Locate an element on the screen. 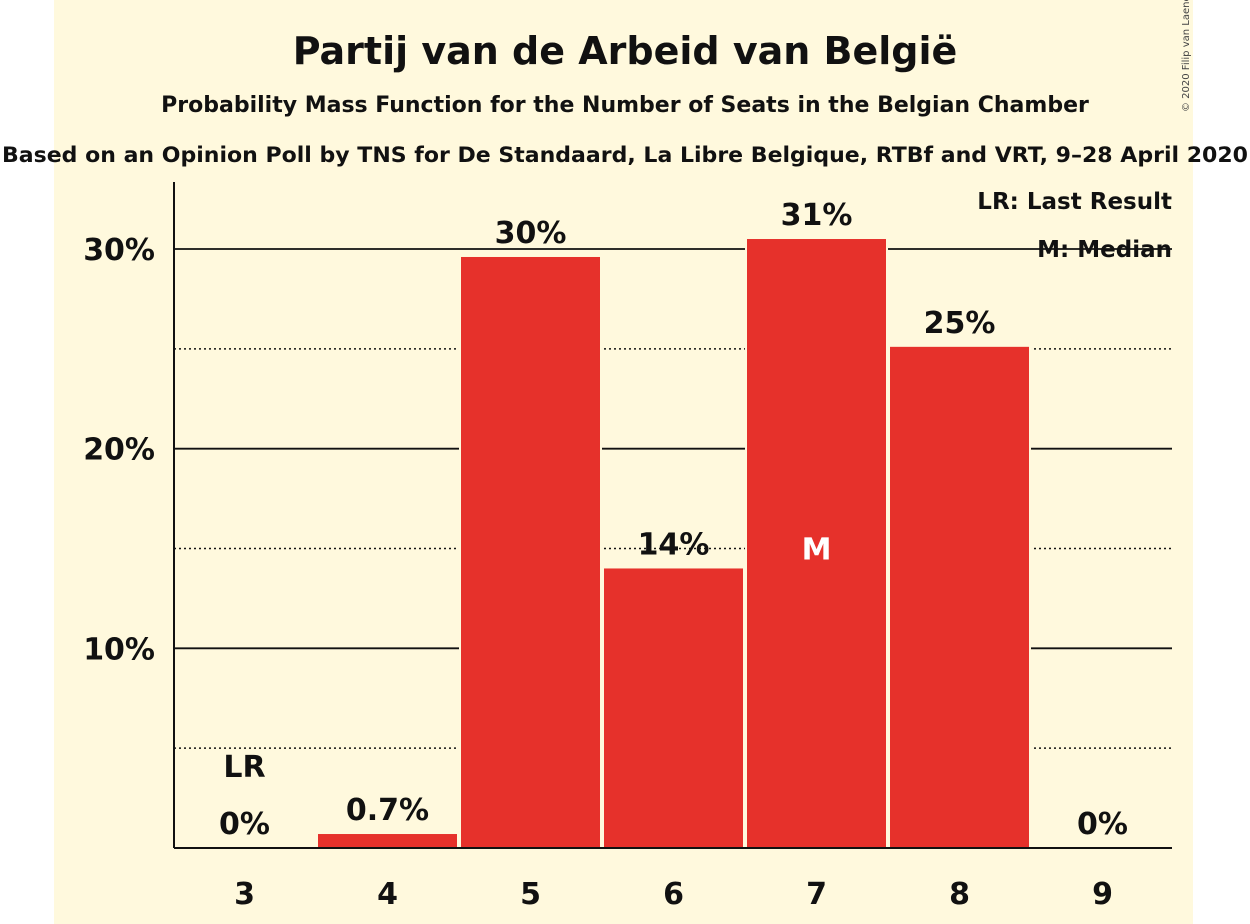  legend: LR: Last Result M: Median is located at coordinates (1074, 226).